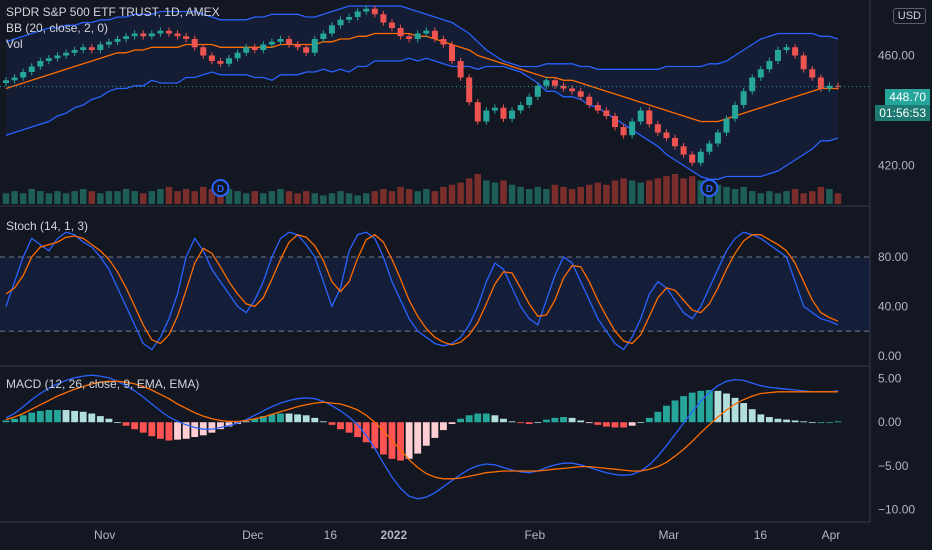 This screenshot has height=550, width=932. I want to click on last-price-badge: 448.70, so click(907, 97).